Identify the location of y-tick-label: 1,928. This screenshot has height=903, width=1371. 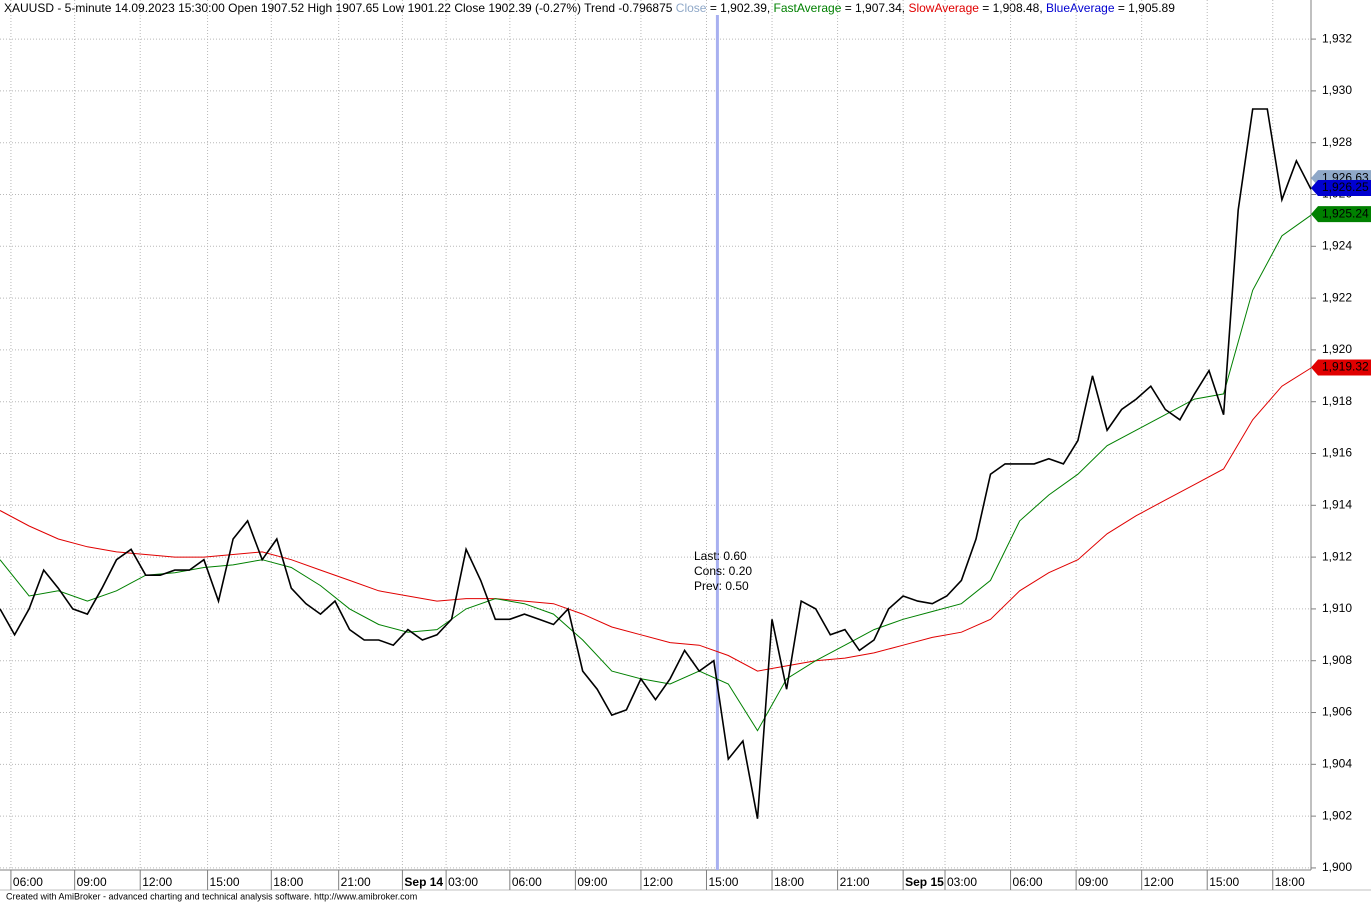
(1337, 142).